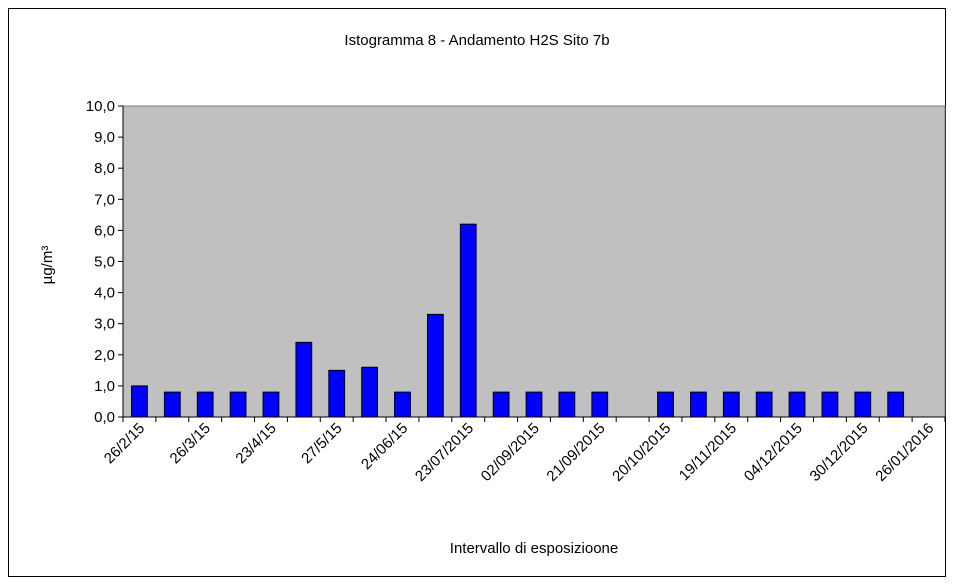 This screenshot has width=954, height=585. What do you see at coordinates (534, 548) in the screenshot?
I see `x-axis-label: Intervallo di esposizioone` at bounding box center [534, 548].